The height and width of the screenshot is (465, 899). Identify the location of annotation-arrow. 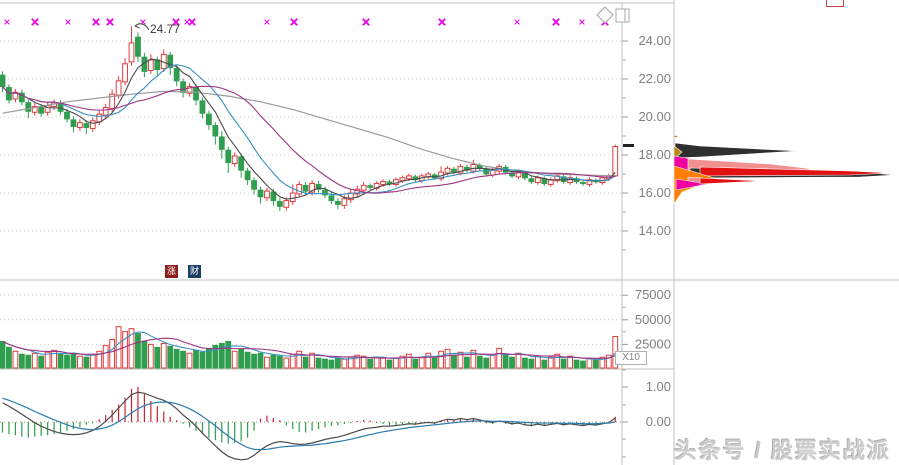
(142, 27).